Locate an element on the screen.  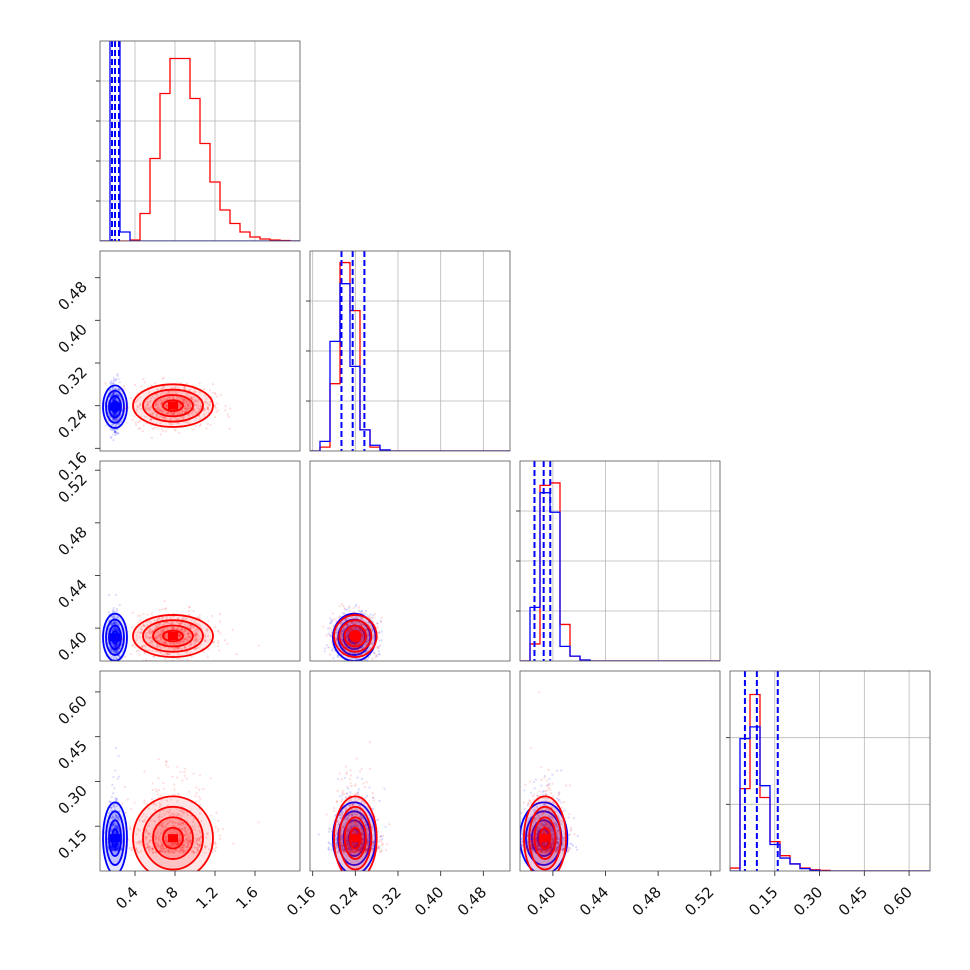
x-tick-label: 0.8 is located at coordinates (167, 898).